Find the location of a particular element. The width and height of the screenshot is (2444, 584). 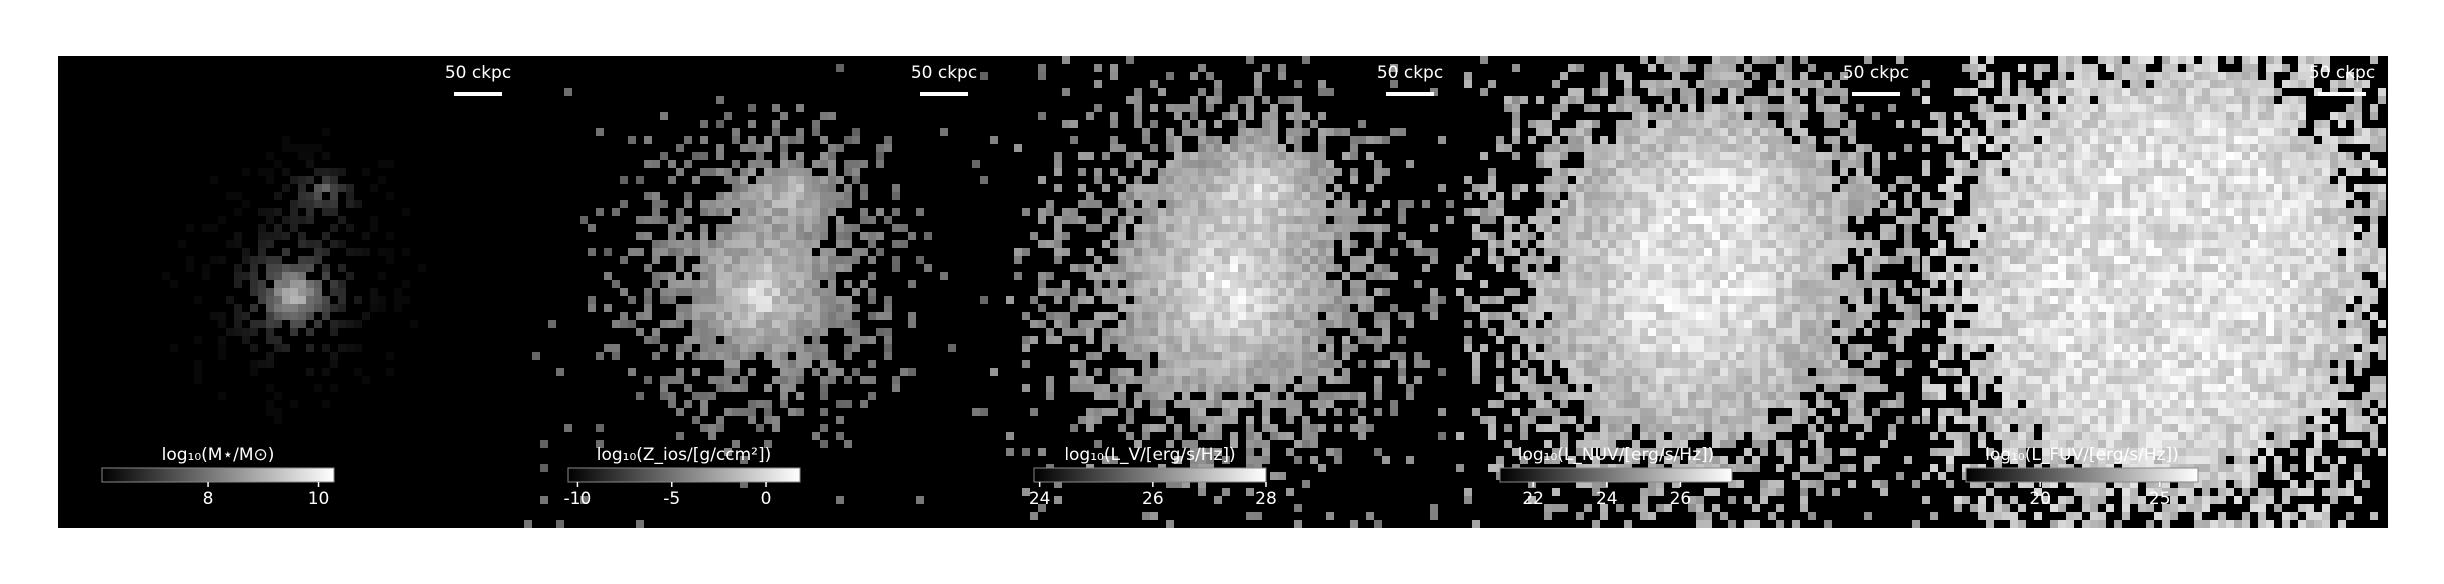

colorbar-tick-label: 26 is located at coordinates (1681, 499).